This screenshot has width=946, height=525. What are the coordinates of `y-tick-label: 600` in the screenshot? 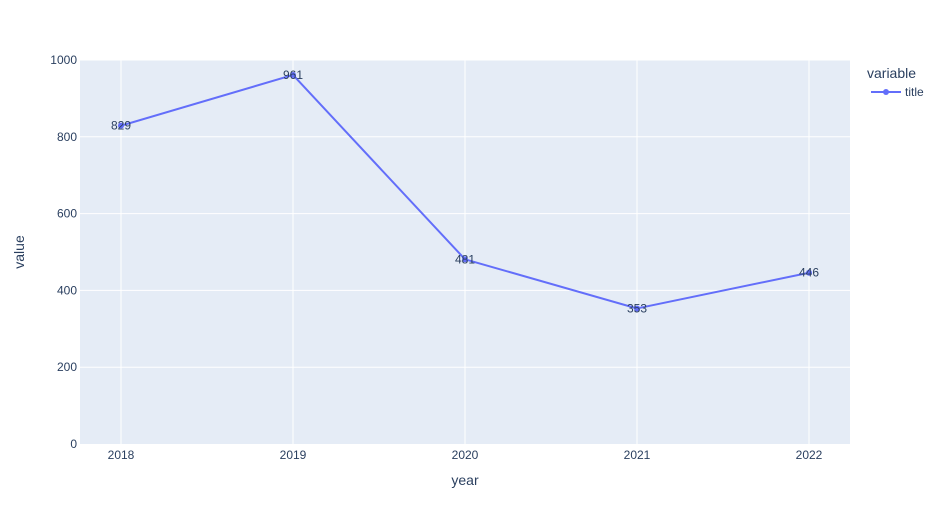 It's located at (67, 214).